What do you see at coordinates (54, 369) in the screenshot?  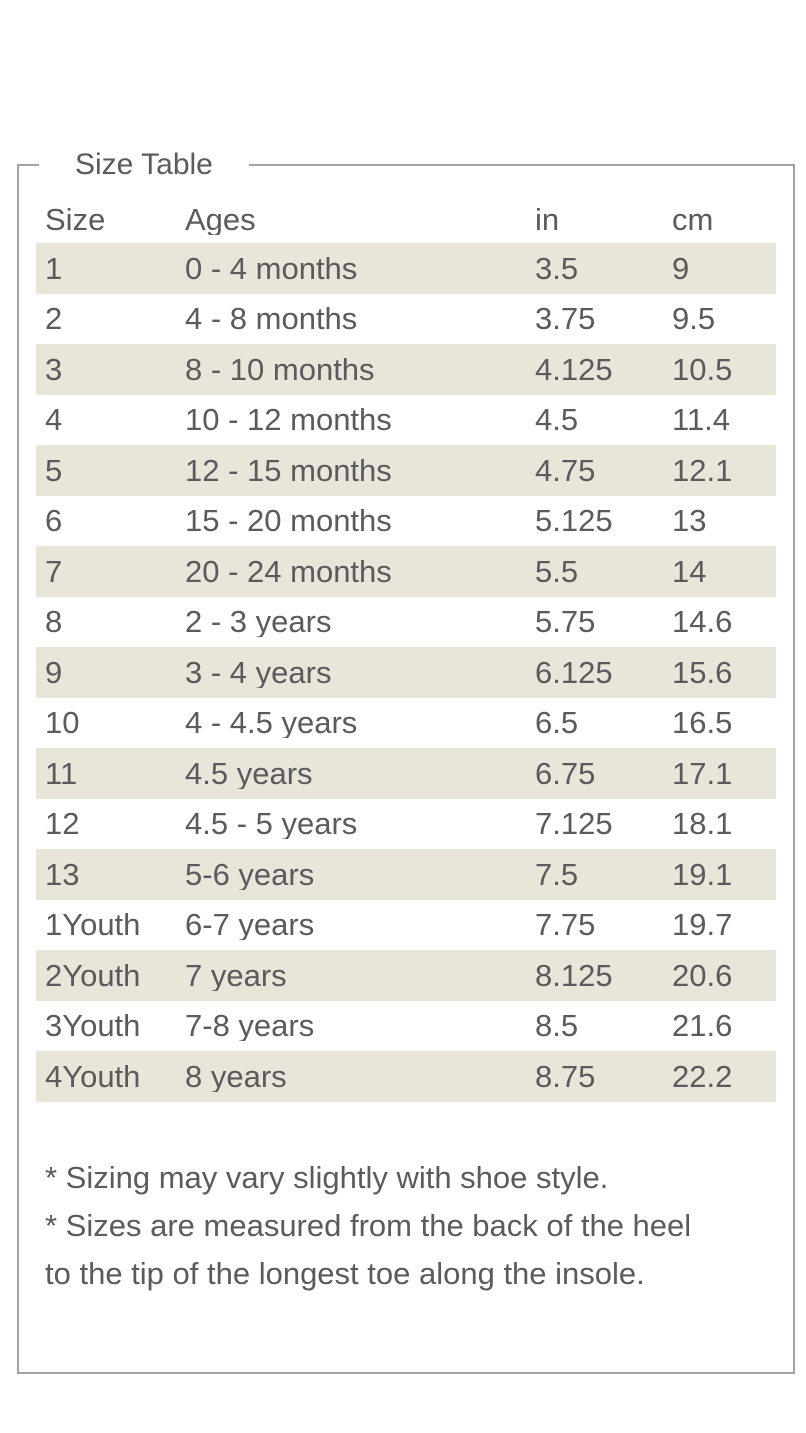 I see `cell-size: 3` at bounding box center [54, 369].